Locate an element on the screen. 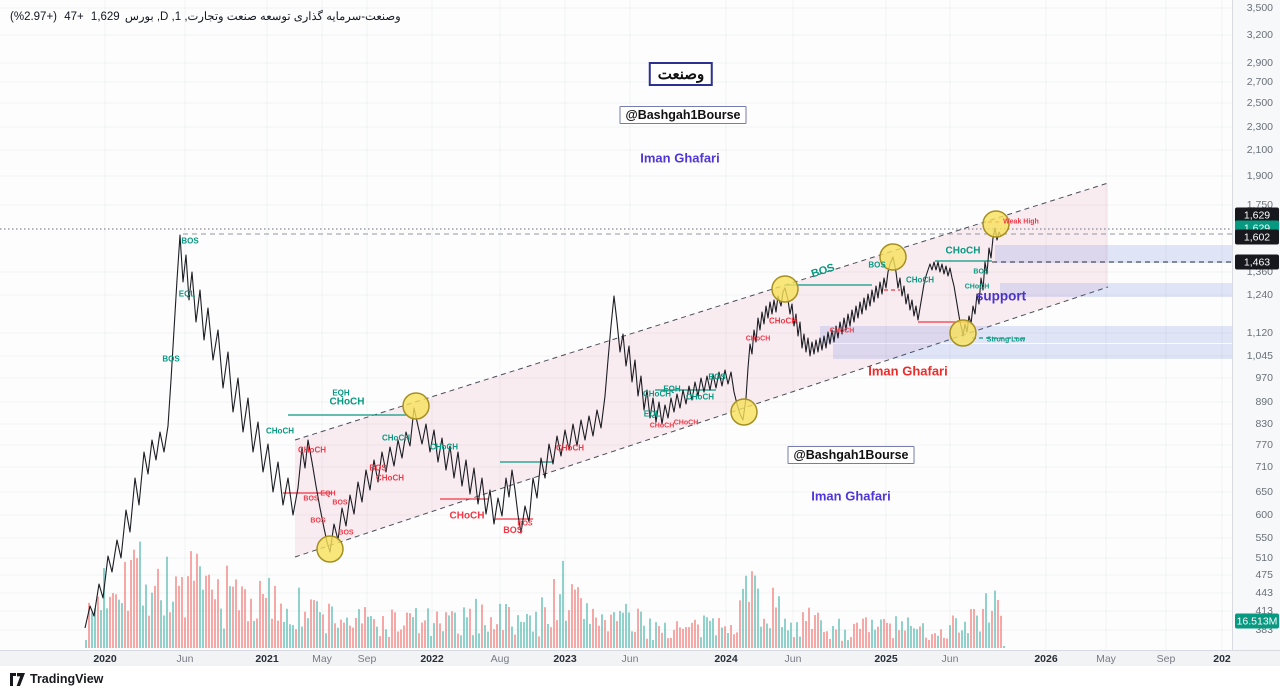  symbol-watermark-box: وصنعت is located at coordinates (681, 74).